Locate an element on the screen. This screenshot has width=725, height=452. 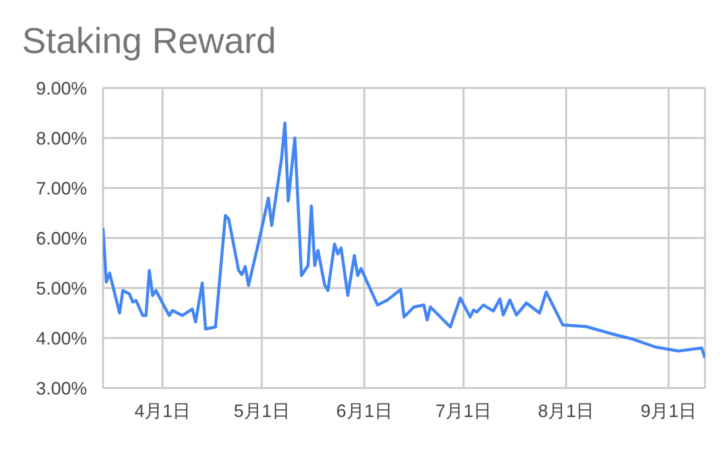
x-tick-label: 7月1日 is located at coordinates (464, 410).